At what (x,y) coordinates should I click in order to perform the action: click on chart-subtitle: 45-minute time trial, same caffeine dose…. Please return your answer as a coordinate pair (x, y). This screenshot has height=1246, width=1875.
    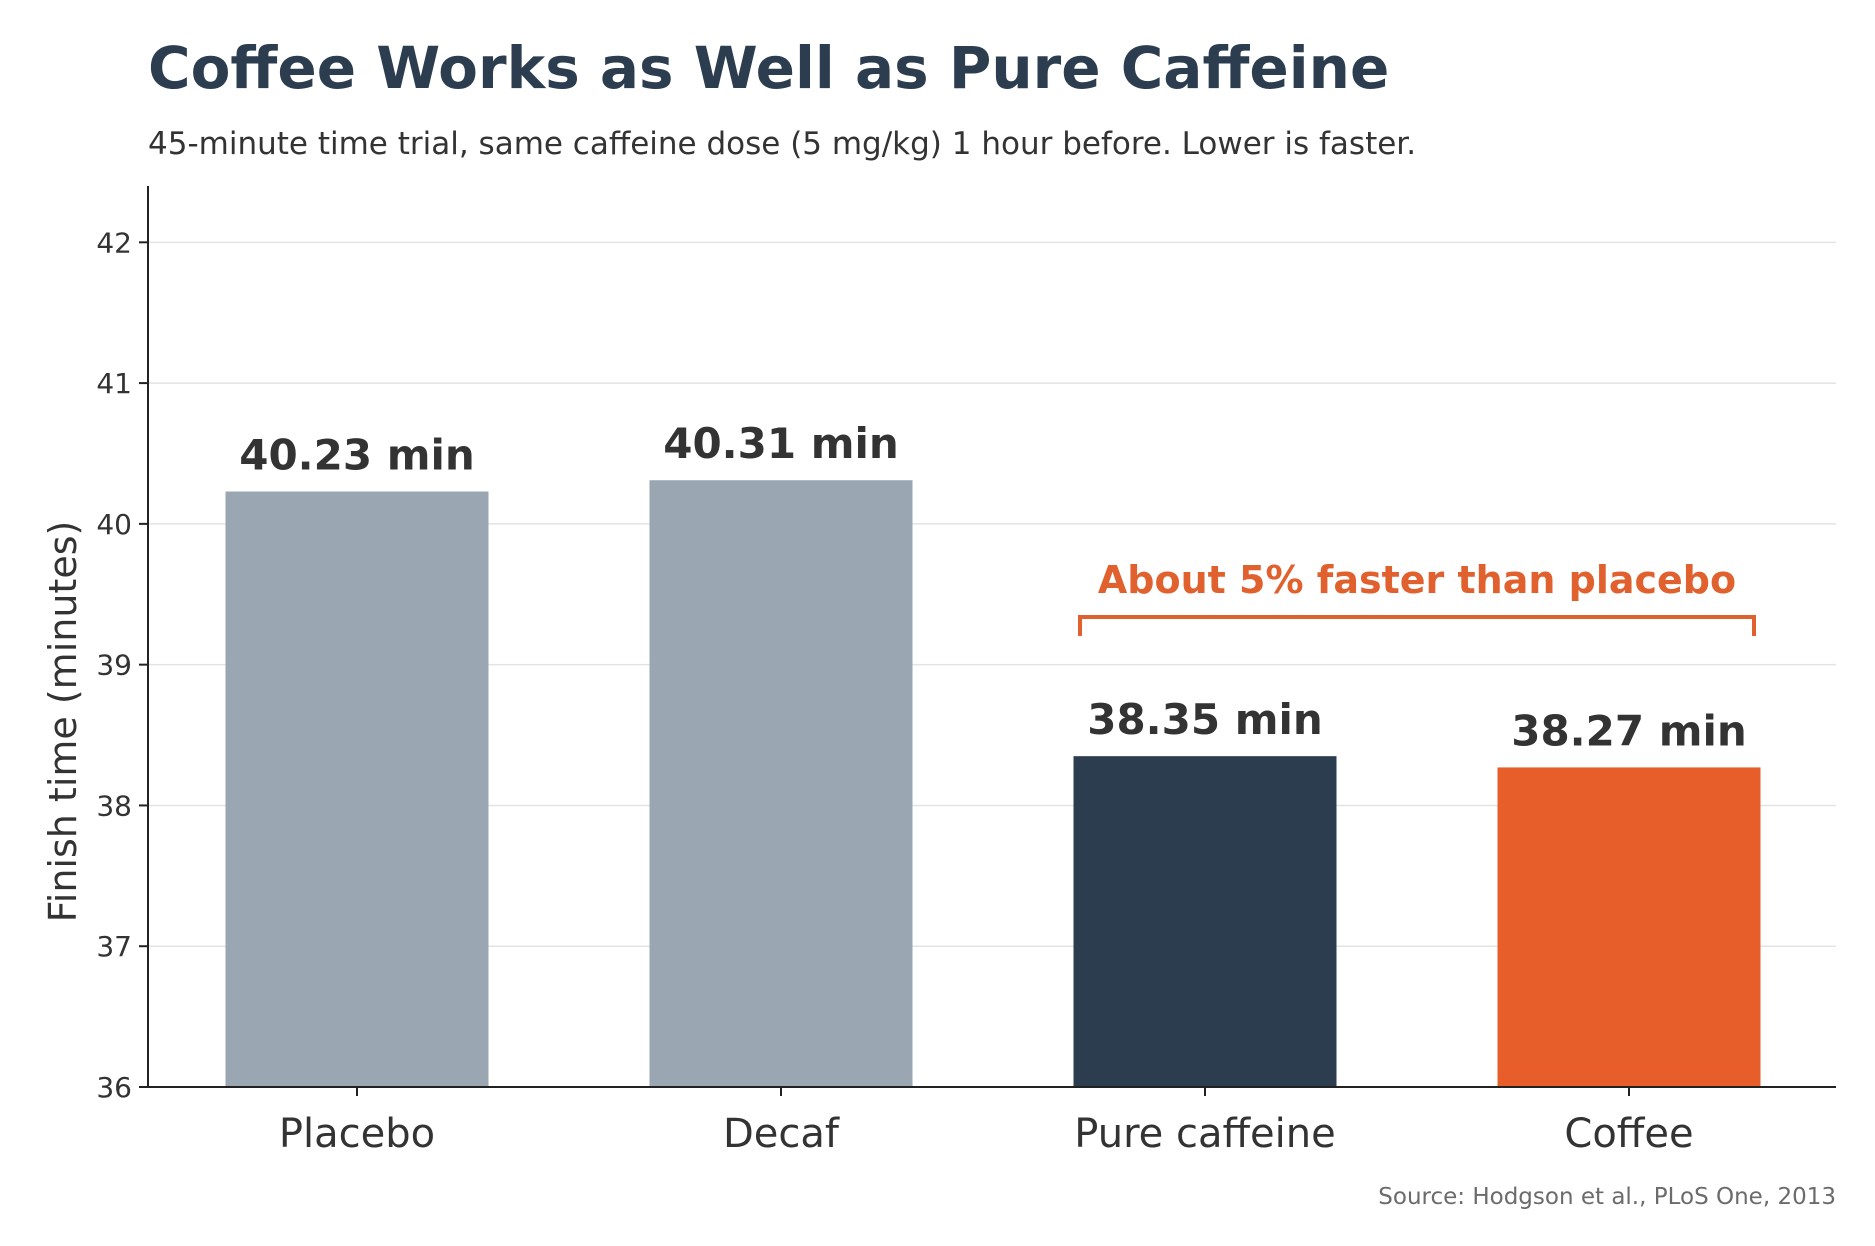
    Looking at the image, I should click on (782, 144).